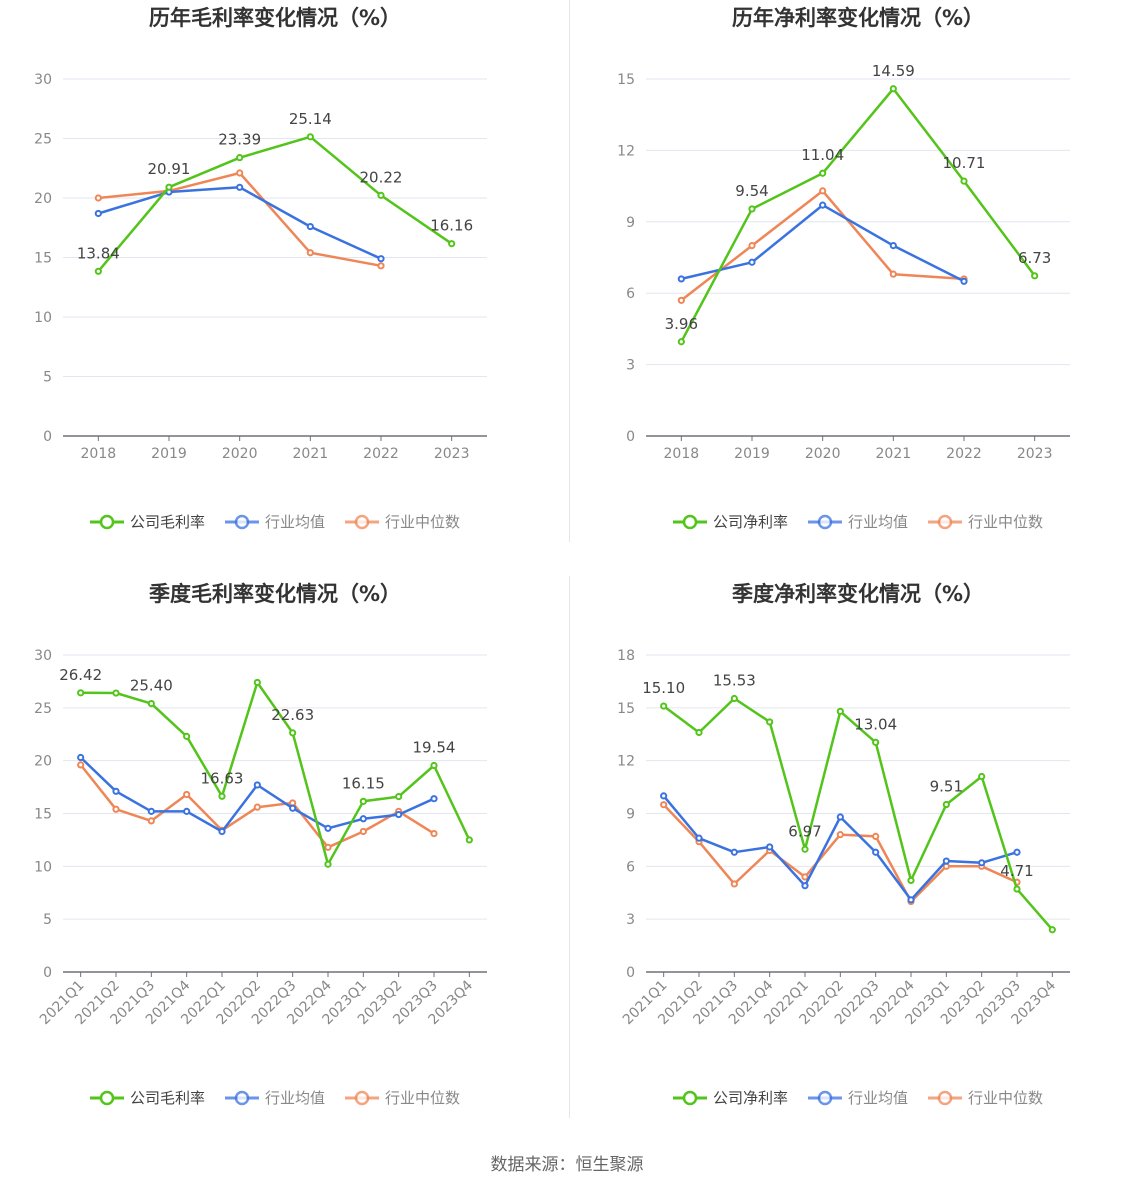  What do you see at coordinates (43, 762) in the screenshot?
I see `y-tick-label: 20` at bounding box center [43, 762].